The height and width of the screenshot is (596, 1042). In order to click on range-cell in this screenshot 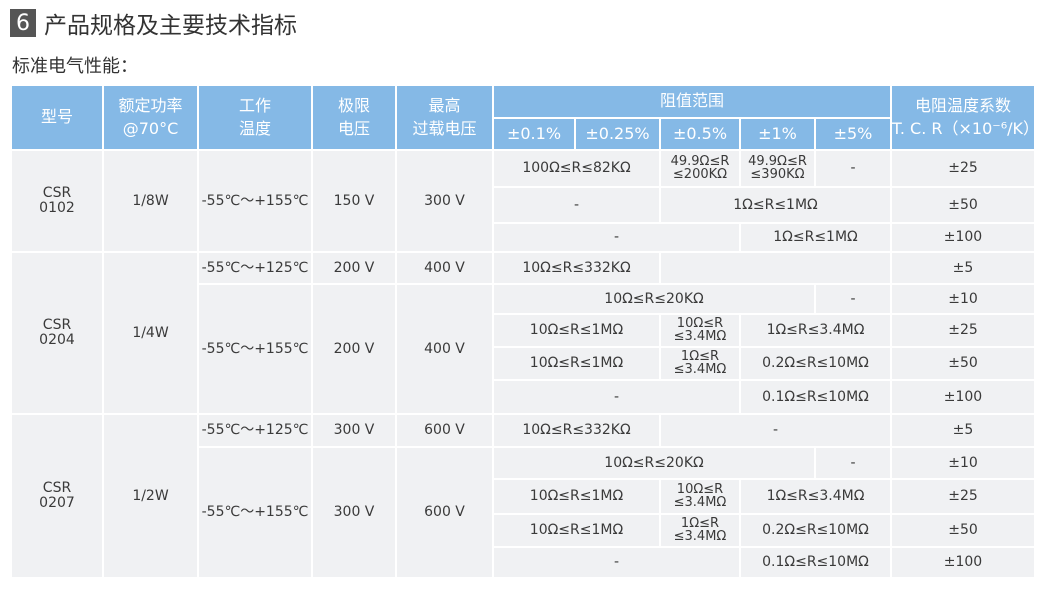, I will do `click(775, 268)`.